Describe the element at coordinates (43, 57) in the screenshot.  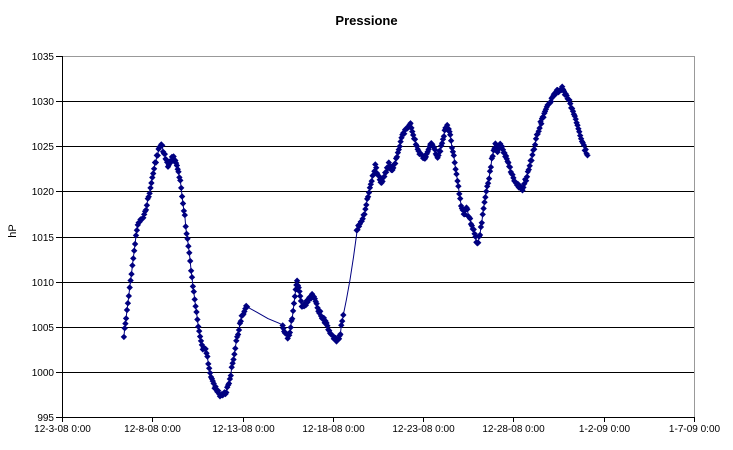
I see `y-tick-label: 1035` at that location.